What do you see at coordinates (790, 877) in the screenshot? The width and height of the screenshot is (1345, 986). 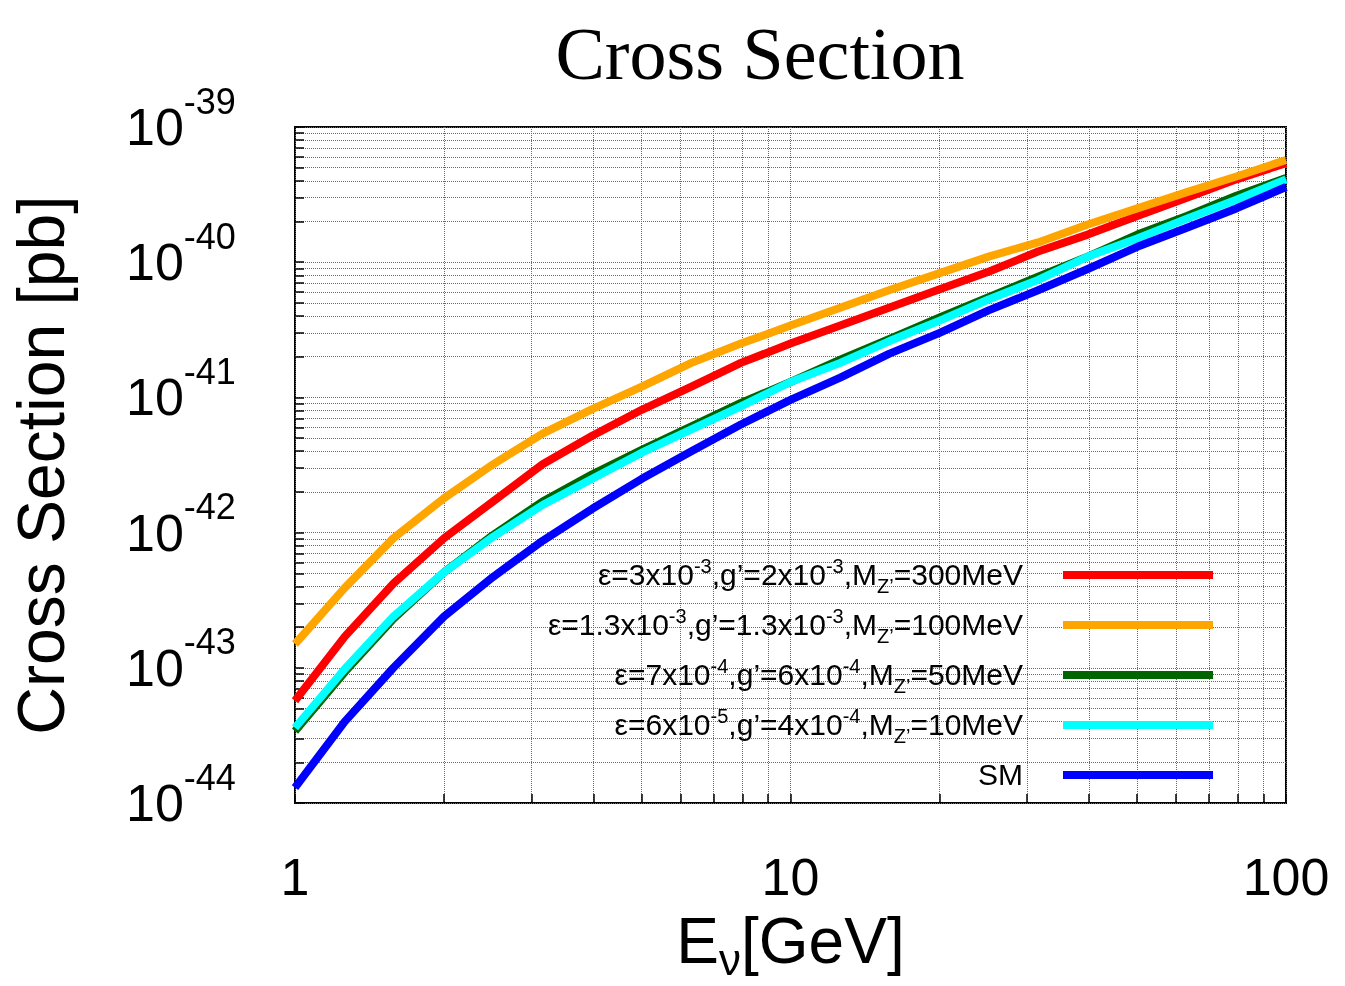 I see `x-tick-label: 10` at bounding box center [790, 877].